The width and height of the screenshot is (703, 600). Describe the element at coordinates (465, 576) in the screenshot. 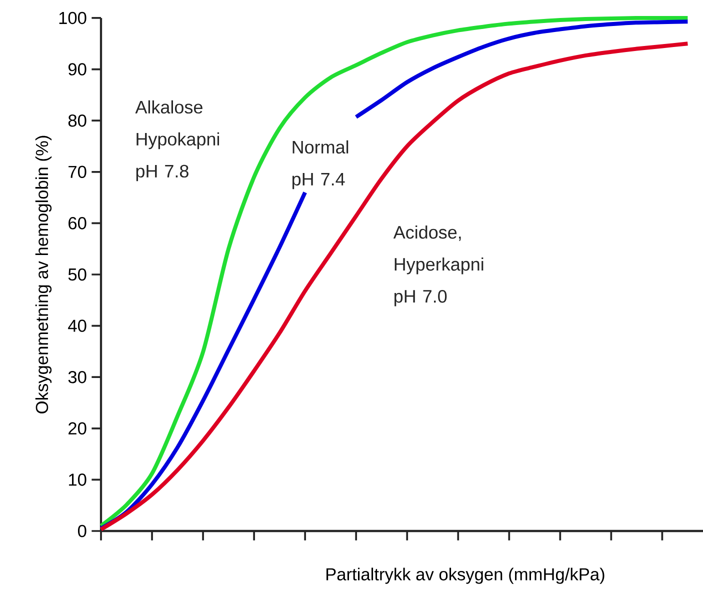

I see `x-axis-title: Partialtrykk av oksygen (mmHg/kPa)` at that location.